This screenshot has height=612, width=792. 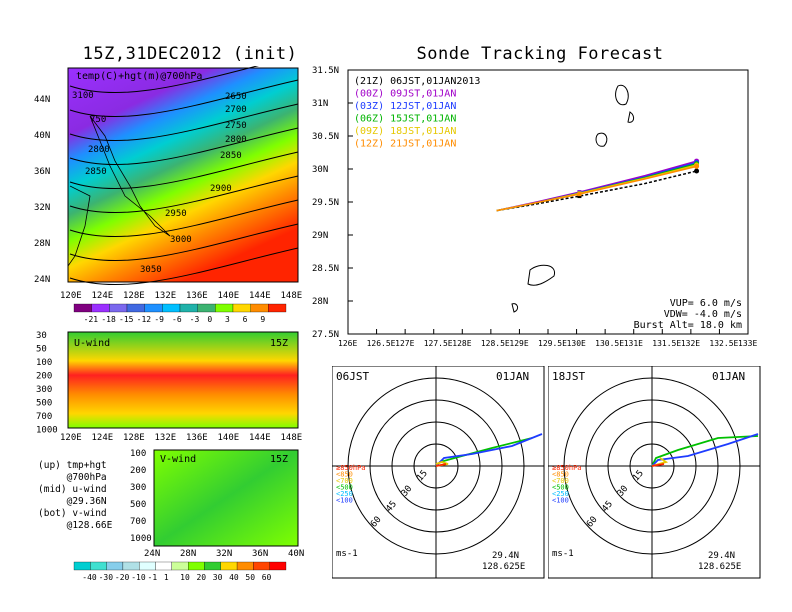 What do you see at coordinates (138, 505) in the screenshot?
I see `pressure-tick: 500` at bounding box center [138, 505].